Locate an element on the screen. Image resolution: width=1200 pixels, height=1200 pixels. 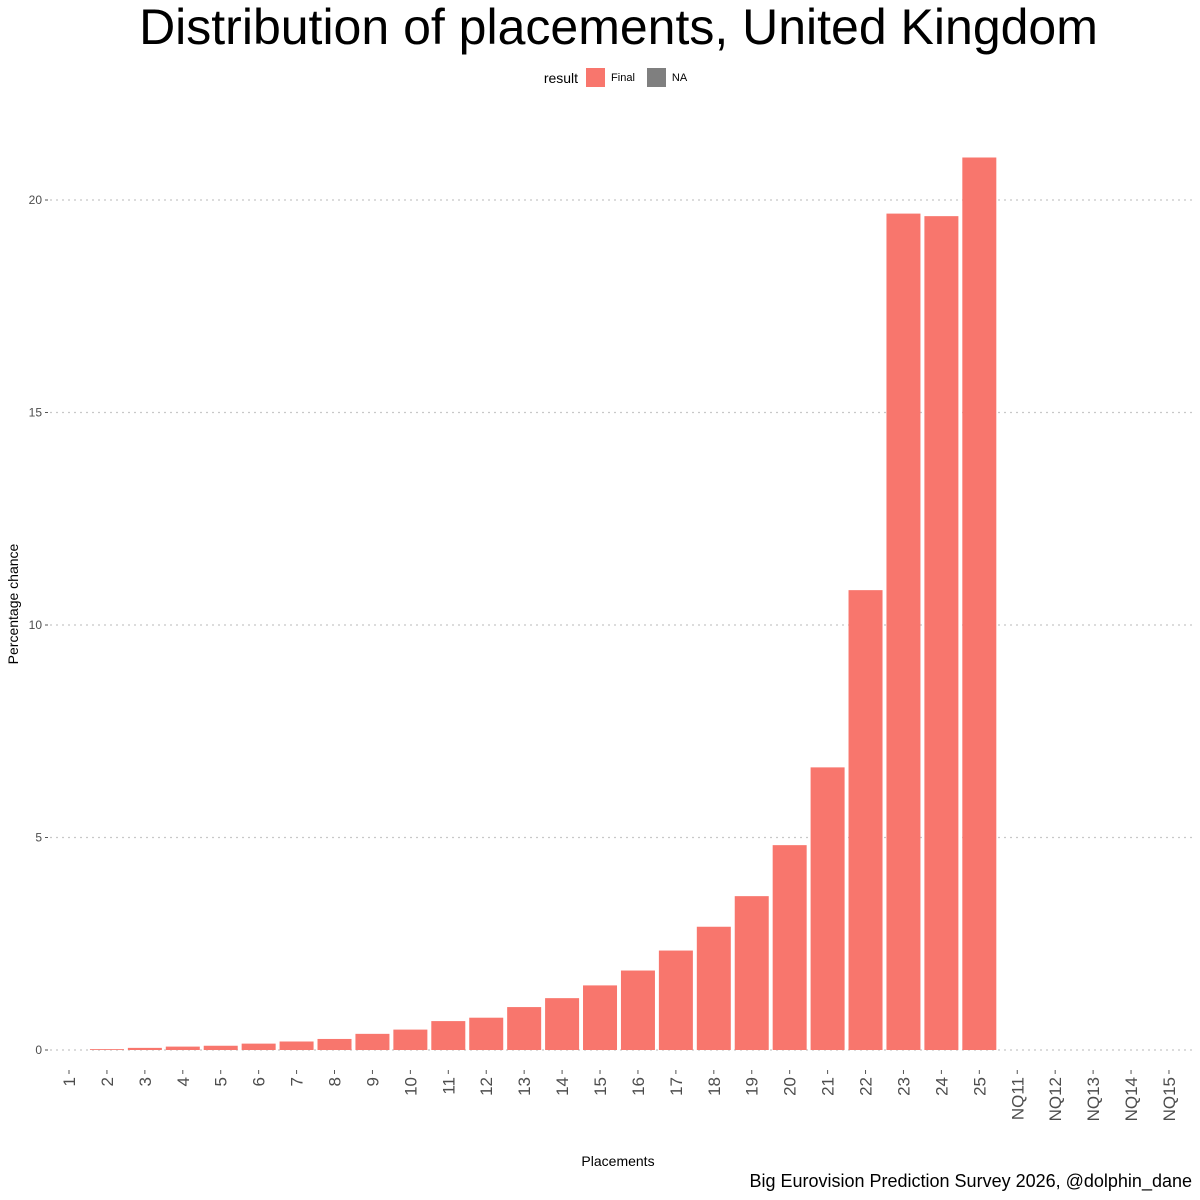
x-tick-label: 16 is located at coordinates (638, 1086).